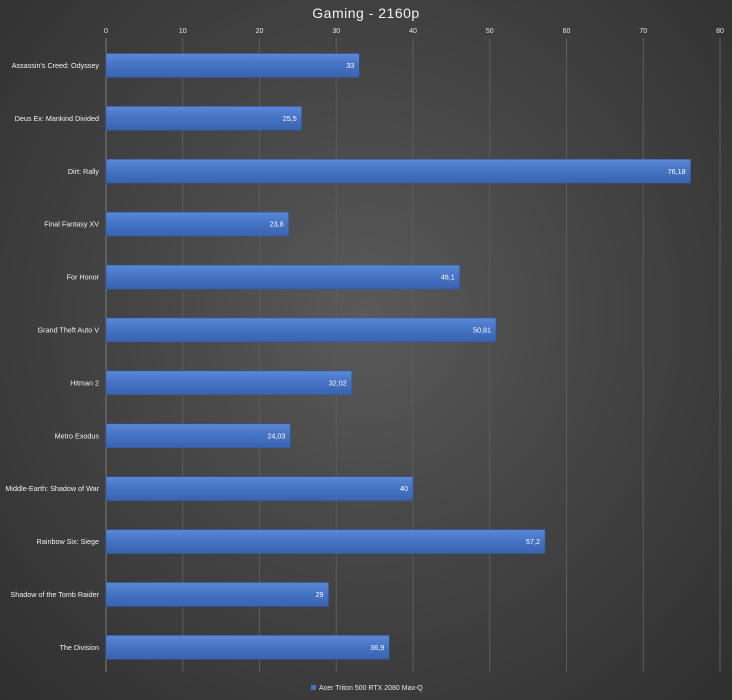 The height and width of the screenshot is (700, 732). What do you see at coordinates (720, 31) in the screenshot?
I see `x-tick-label: 80` at bounding box center [720, 31].